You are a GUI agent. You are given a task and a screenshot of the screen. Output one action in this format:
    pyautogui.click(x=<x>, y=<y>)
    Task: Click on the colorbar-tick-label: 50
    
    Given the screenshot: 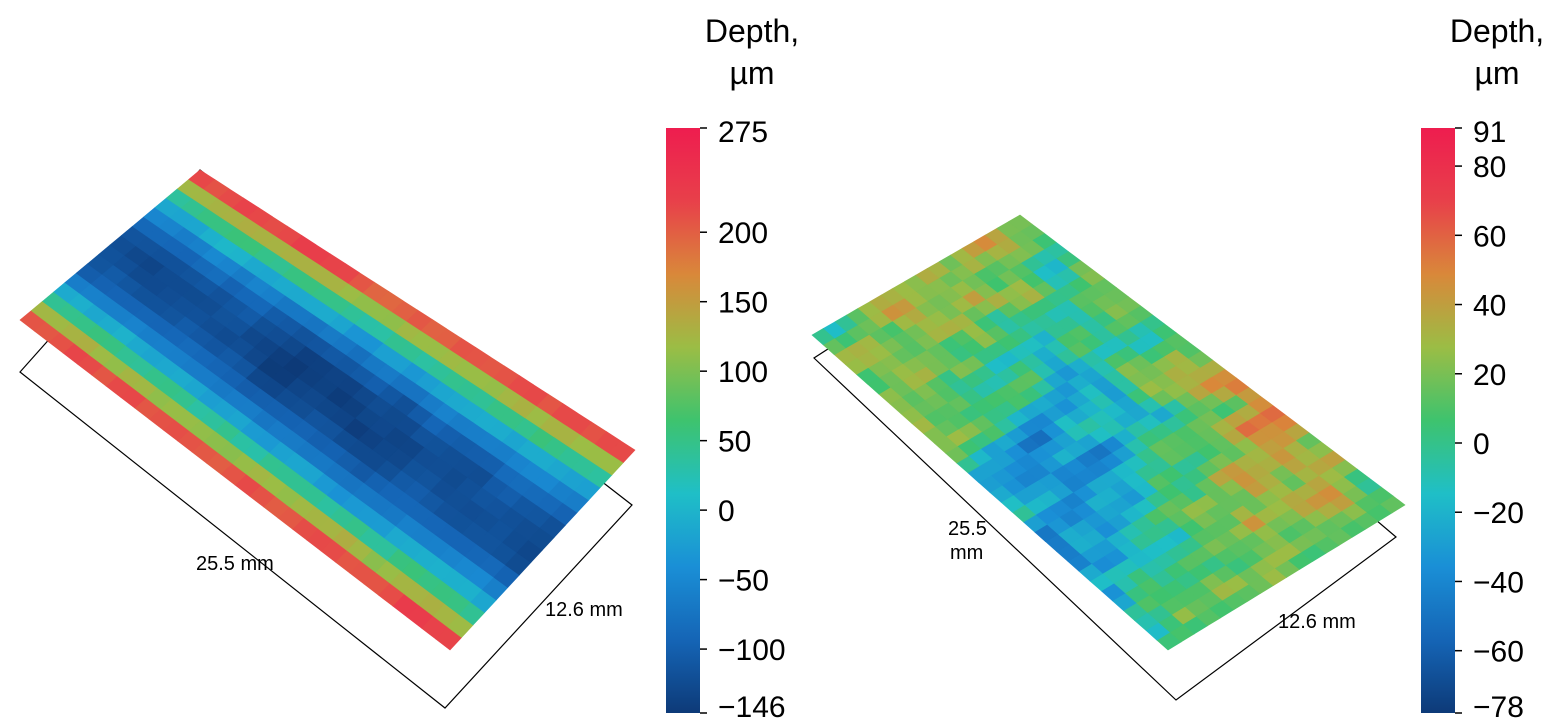 What is the action you would take?
    pyautogui.click(x=734, y=442)
    